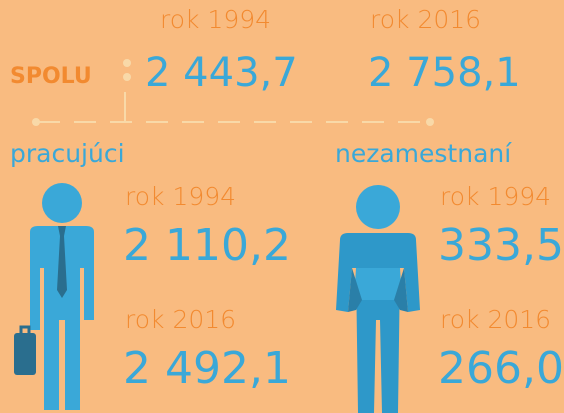 The width and height of the screenshot is (564, 413). Describe the element at coordinates (423, 153) in the screenshot. I see `group-label: nezamestnaní` at that location.